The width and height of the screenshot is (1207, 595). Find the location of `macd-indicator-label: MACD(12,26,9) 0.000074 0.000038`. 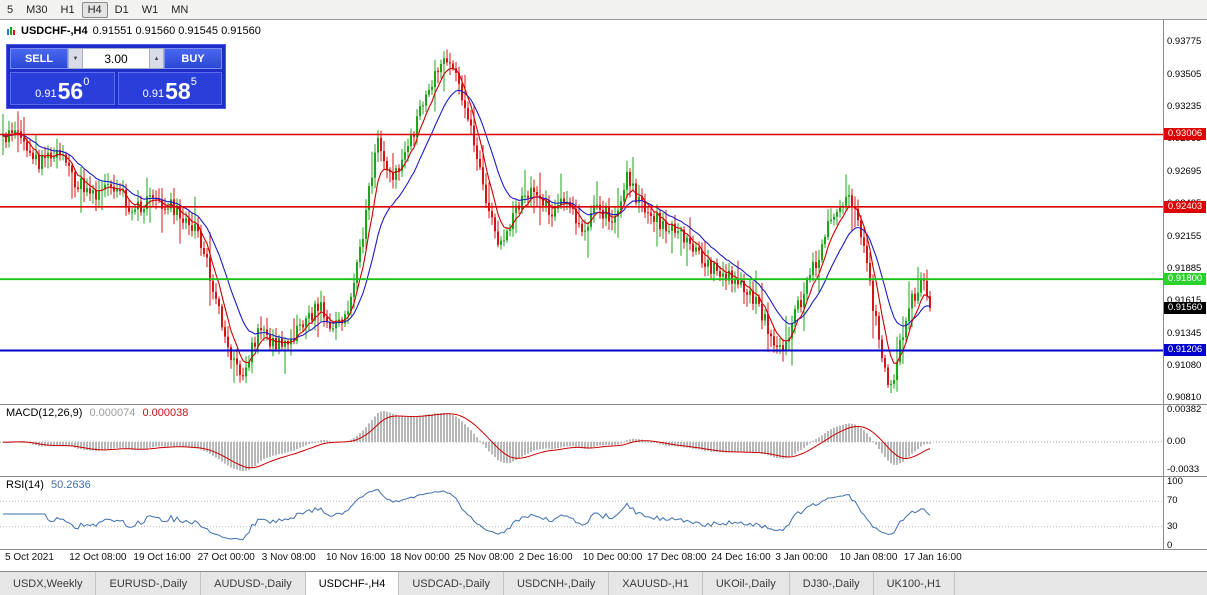

macd-indicator-label: MACD(12,26,9) 0.000074 0.000038 is located at coordinates (99, 413).